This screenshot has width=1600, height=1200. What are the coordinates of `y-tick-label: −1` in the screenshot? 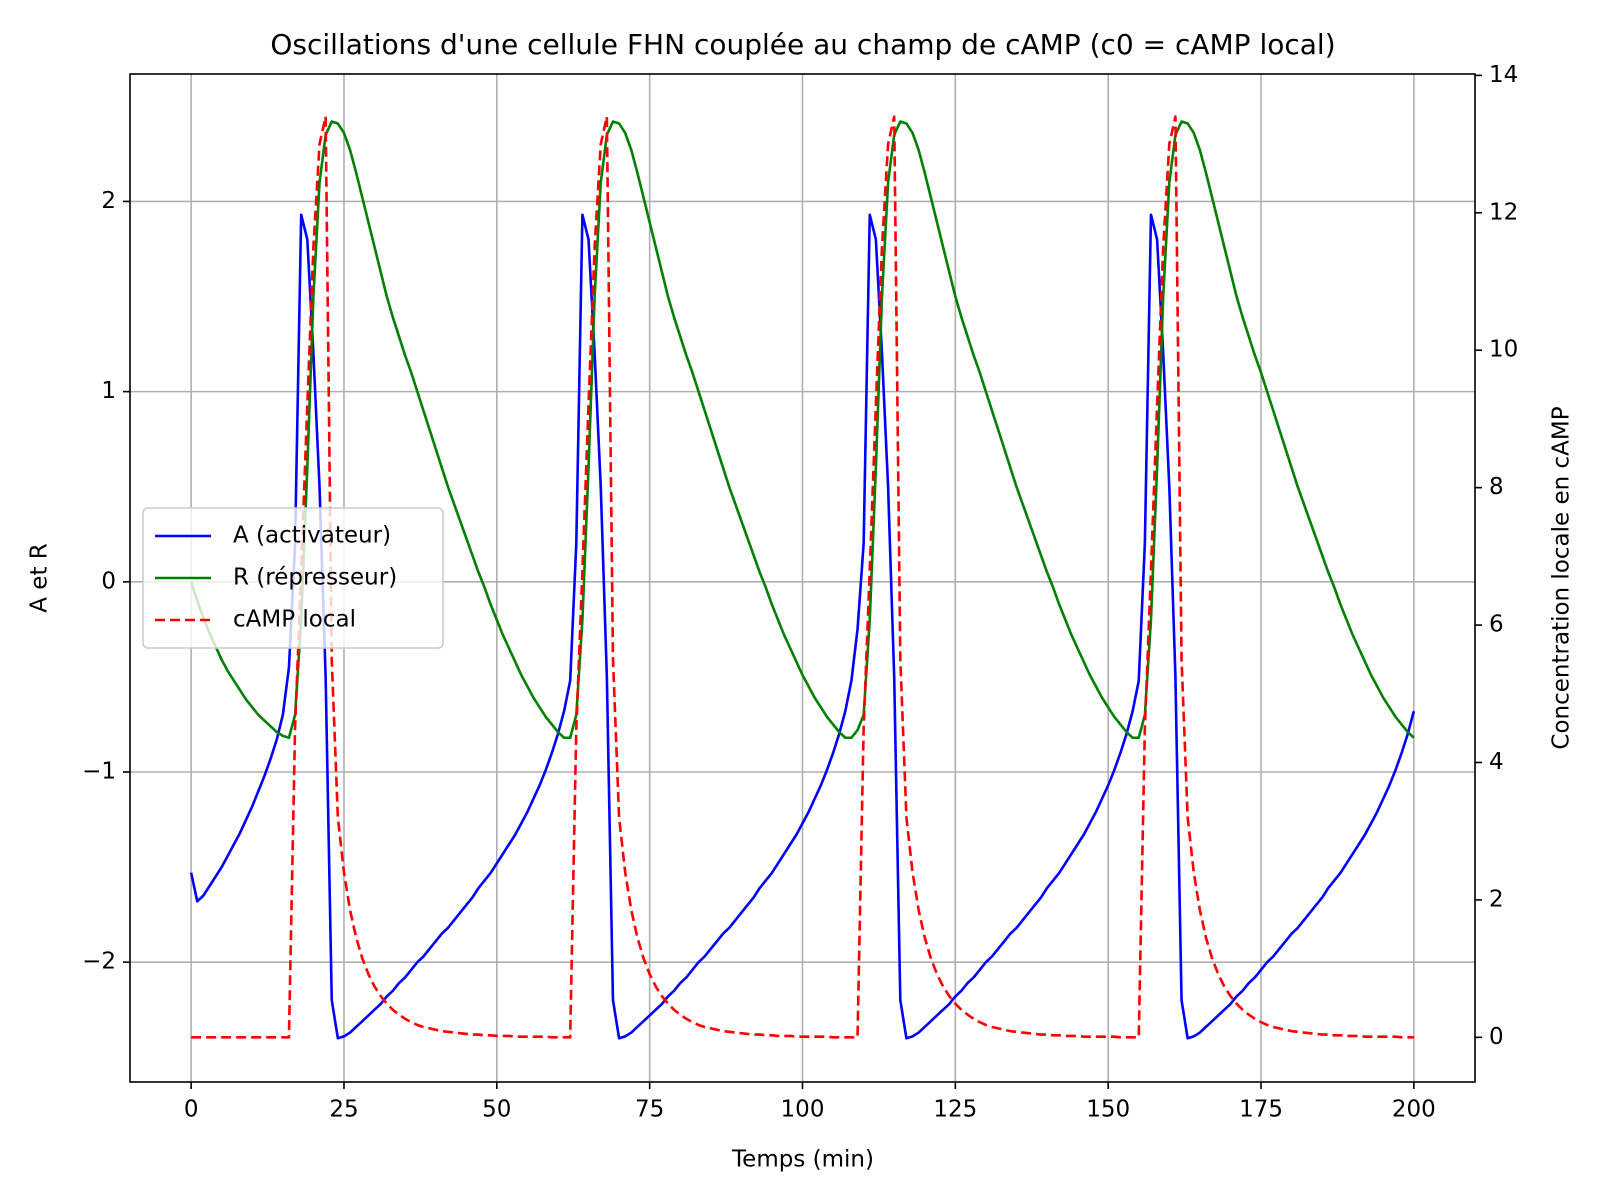 It's located at (99, 771).